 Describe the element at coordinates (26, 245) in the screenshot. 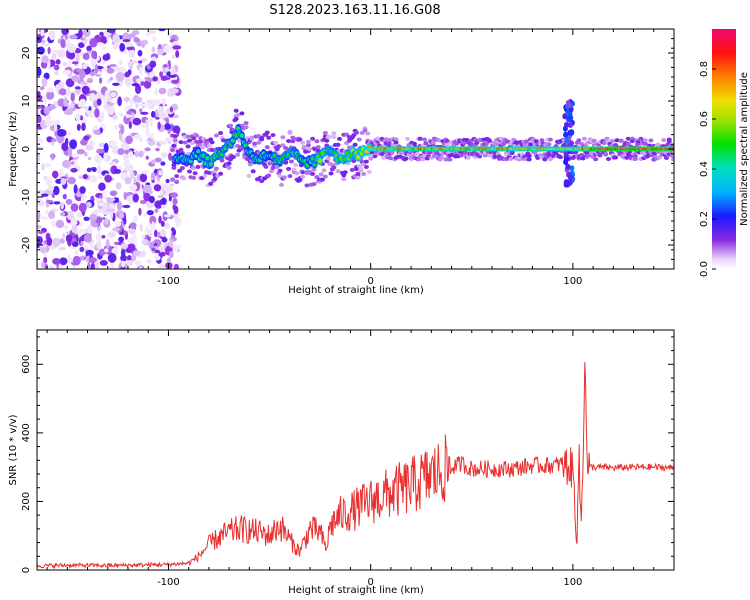

I see `y-tick-label: -20` at that location.